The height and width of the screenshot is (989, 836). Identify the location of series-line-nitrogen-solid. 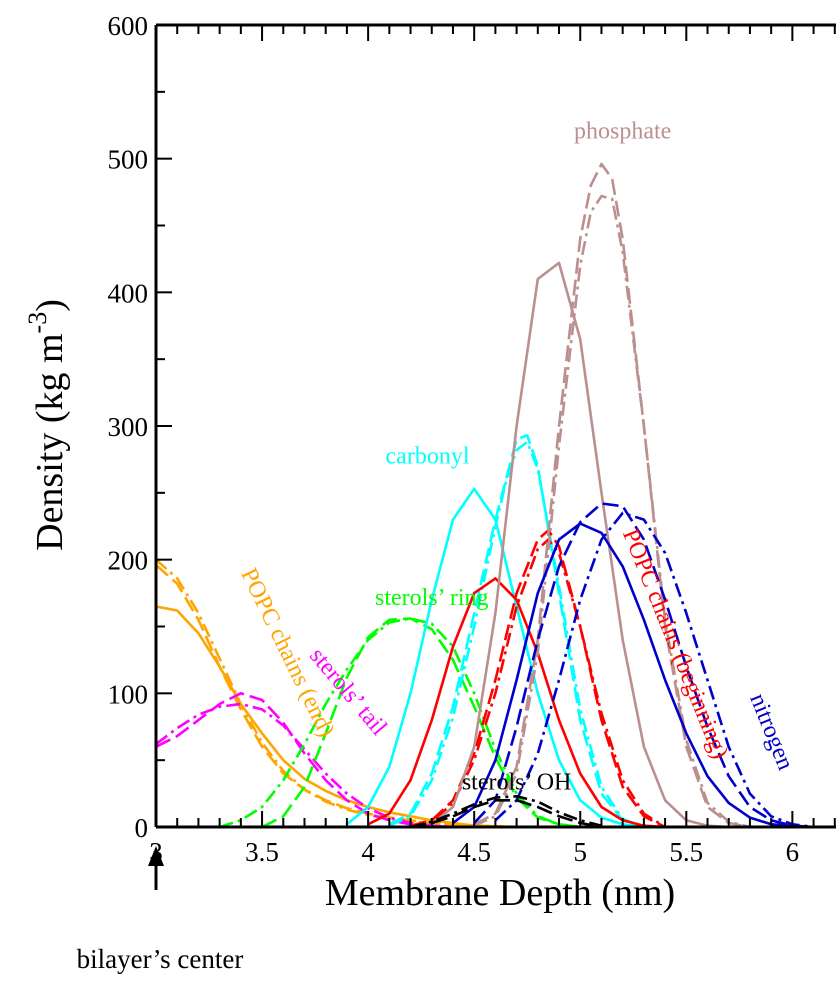
(633, 675).